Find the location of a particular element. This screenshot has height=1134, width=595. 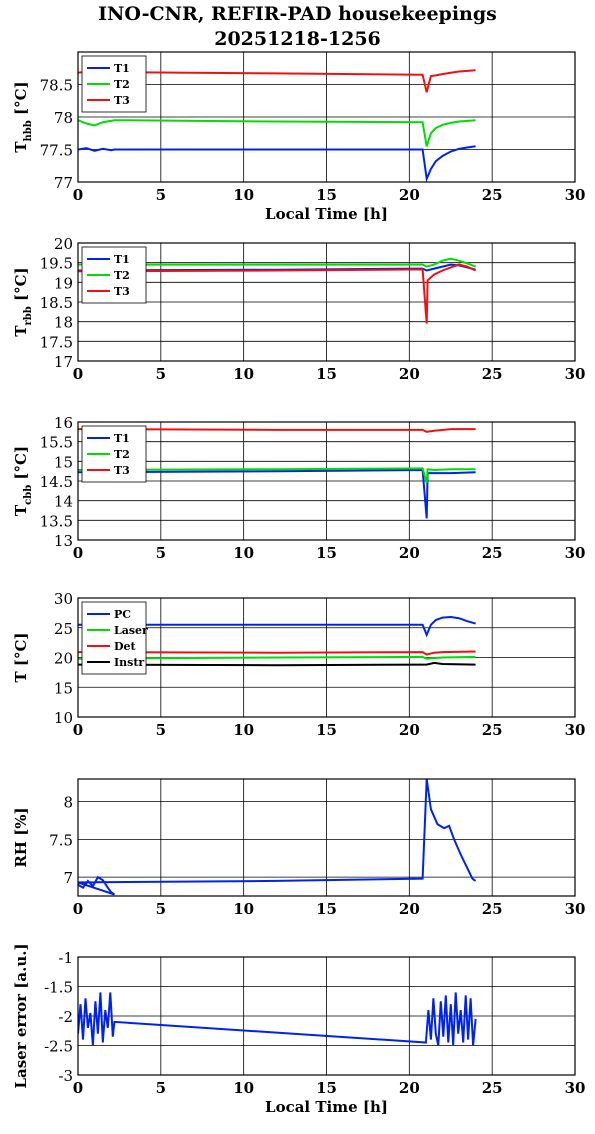

legend-label: Det is located at coordinates (125, 646).